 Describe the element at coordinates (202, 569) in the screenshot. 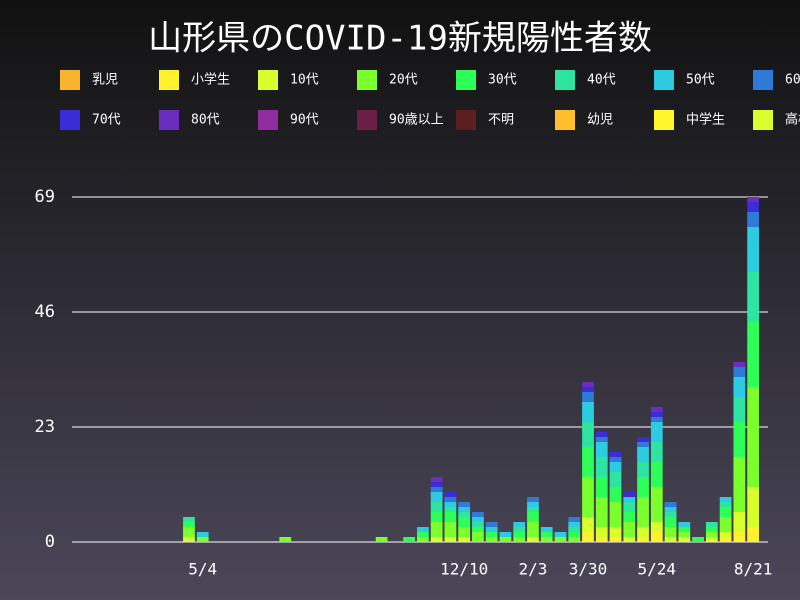

I see `x-tick-label: 5/4` at that location.